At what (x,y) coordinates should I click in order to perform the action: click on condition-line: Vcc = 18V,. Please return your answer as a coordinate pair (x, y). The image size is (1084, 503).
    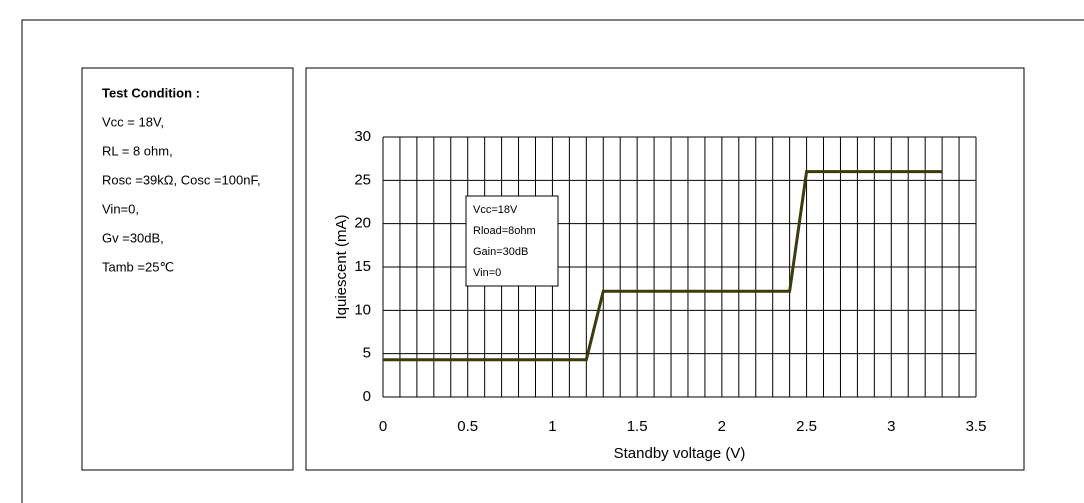
    Looking at the image, I should click on (133, 121).